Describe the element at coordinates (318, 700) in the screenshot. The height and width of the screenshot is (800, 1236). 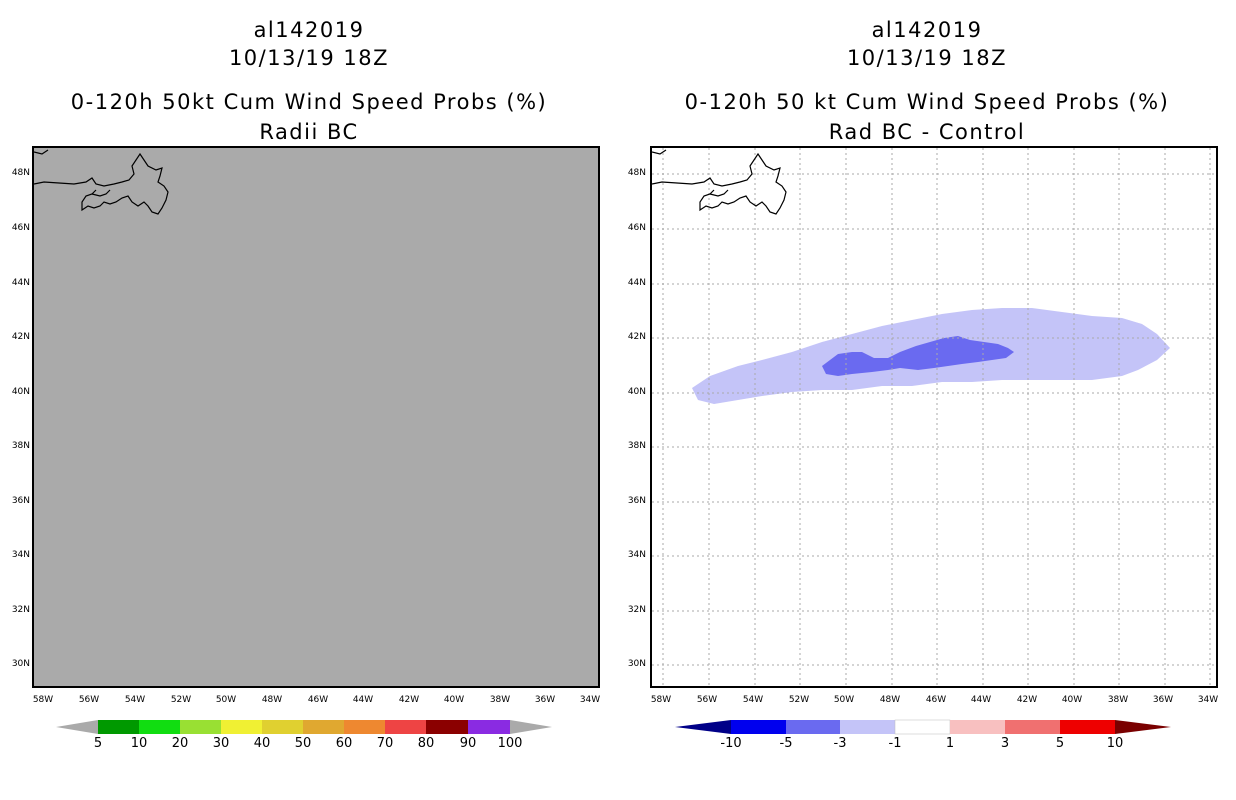
I see `lon-label: 46W` at that location.